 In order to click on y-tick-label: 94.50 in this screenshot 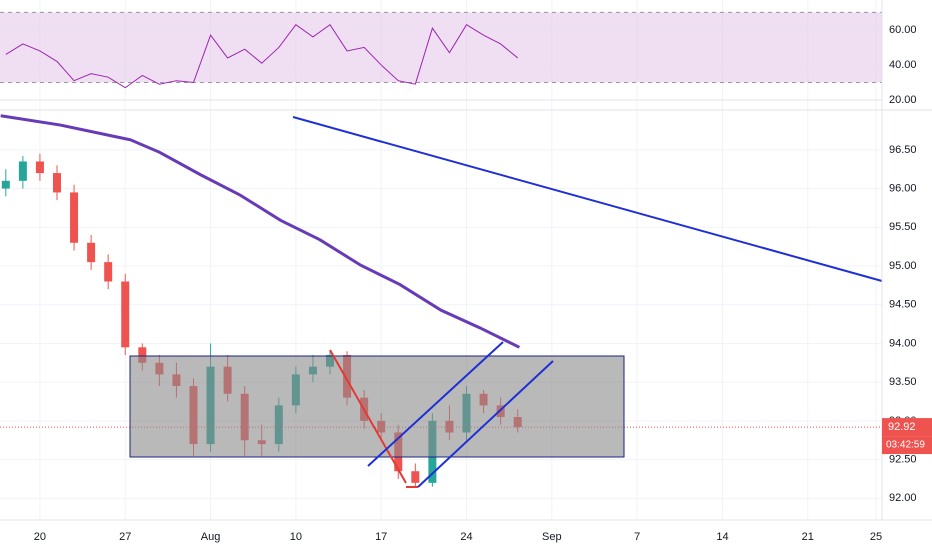, I will do `click(903, 305)`.